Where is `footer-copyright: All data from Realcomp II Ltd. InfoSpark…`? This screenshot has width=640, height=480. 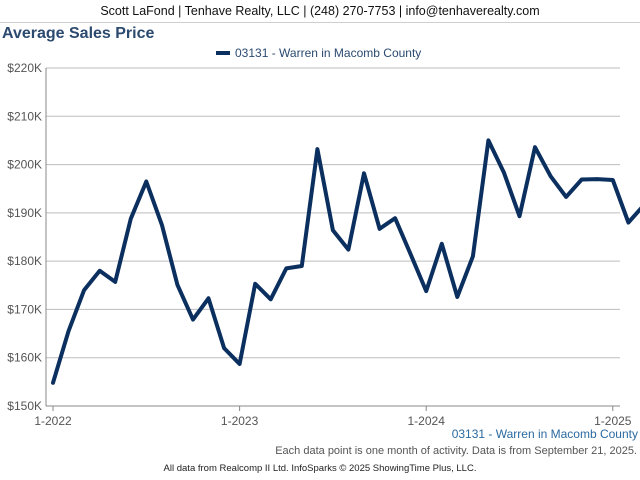
footer-copyright: All data from Realcomp II Ltd. InfoSpark… is located at coordinates (320, 468).